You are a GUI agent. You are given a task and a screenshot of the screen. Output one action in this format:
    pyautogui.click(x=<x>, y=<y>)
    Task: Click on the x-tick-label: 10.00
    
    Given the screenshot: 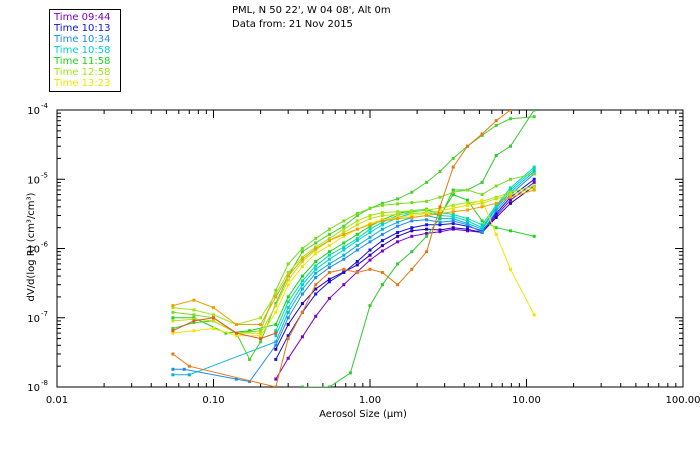 What is the action you would take?
    pyautogui.click(x=526, y=400)
    